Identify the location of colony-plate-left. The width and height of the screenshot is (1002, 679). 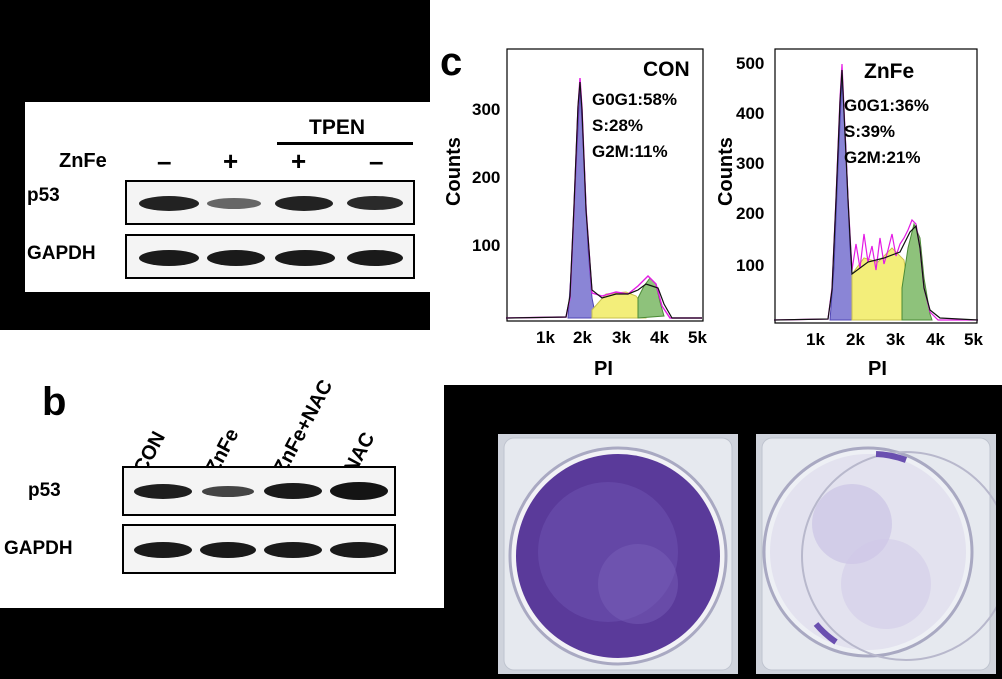
(618, 554).